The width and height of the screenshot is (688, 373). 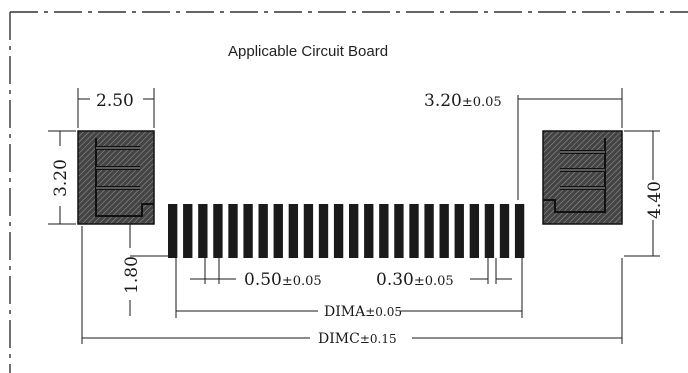 I want to click on dim-pitch-tol: ±0.05, so click(x=302, y=281).